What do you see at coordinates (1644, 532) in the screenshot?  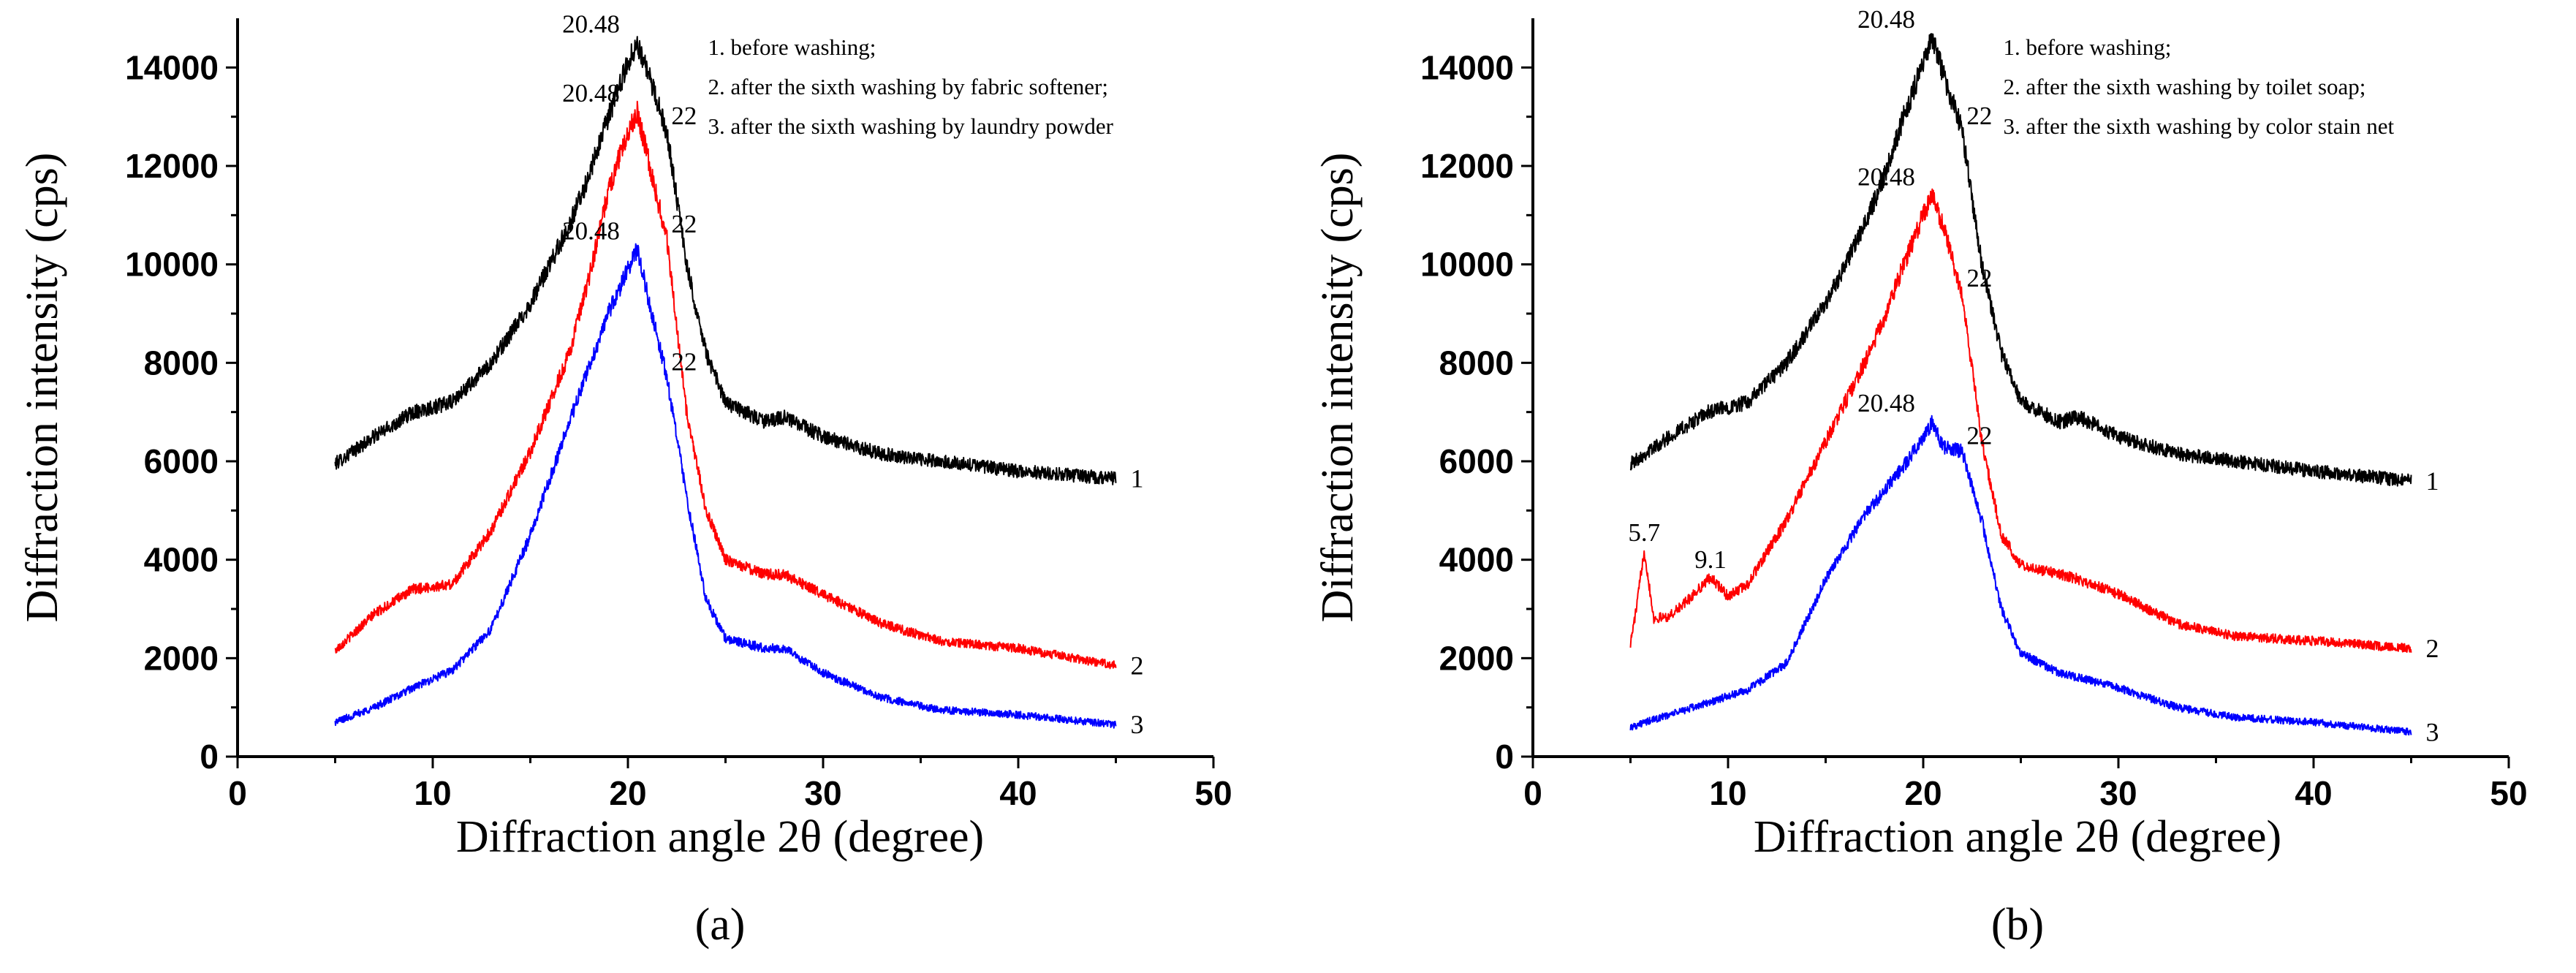 I see `peak-annotation: 5.7` at bounding box center [1644, 532].